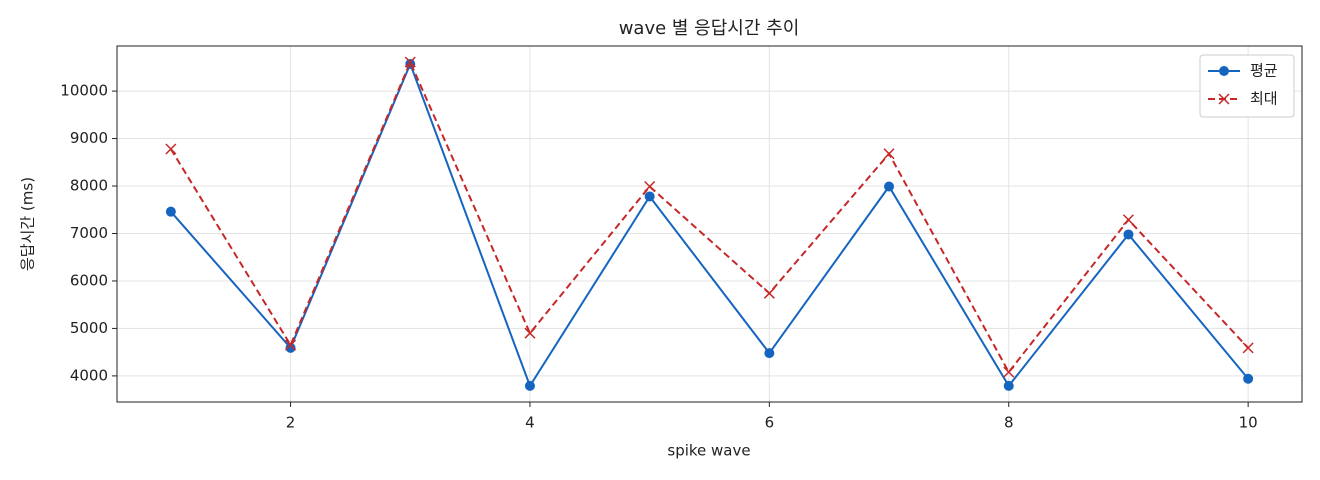  I want to click on x-axis-label: spike wave, so click(708, 451).